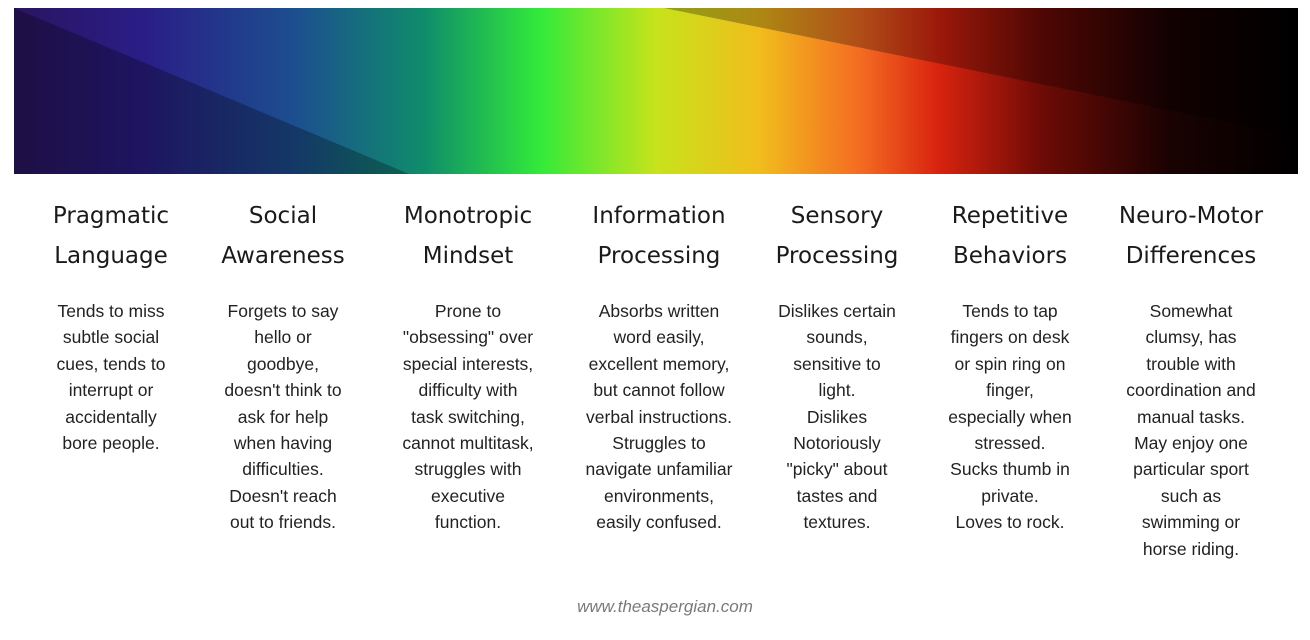 The width and height of the screenshot is (1310, 640). What do you see at coordinates (468, 236) in the screenshot?
I see `column-title: Monotropic Mindset` at bounding box center [468, 236].